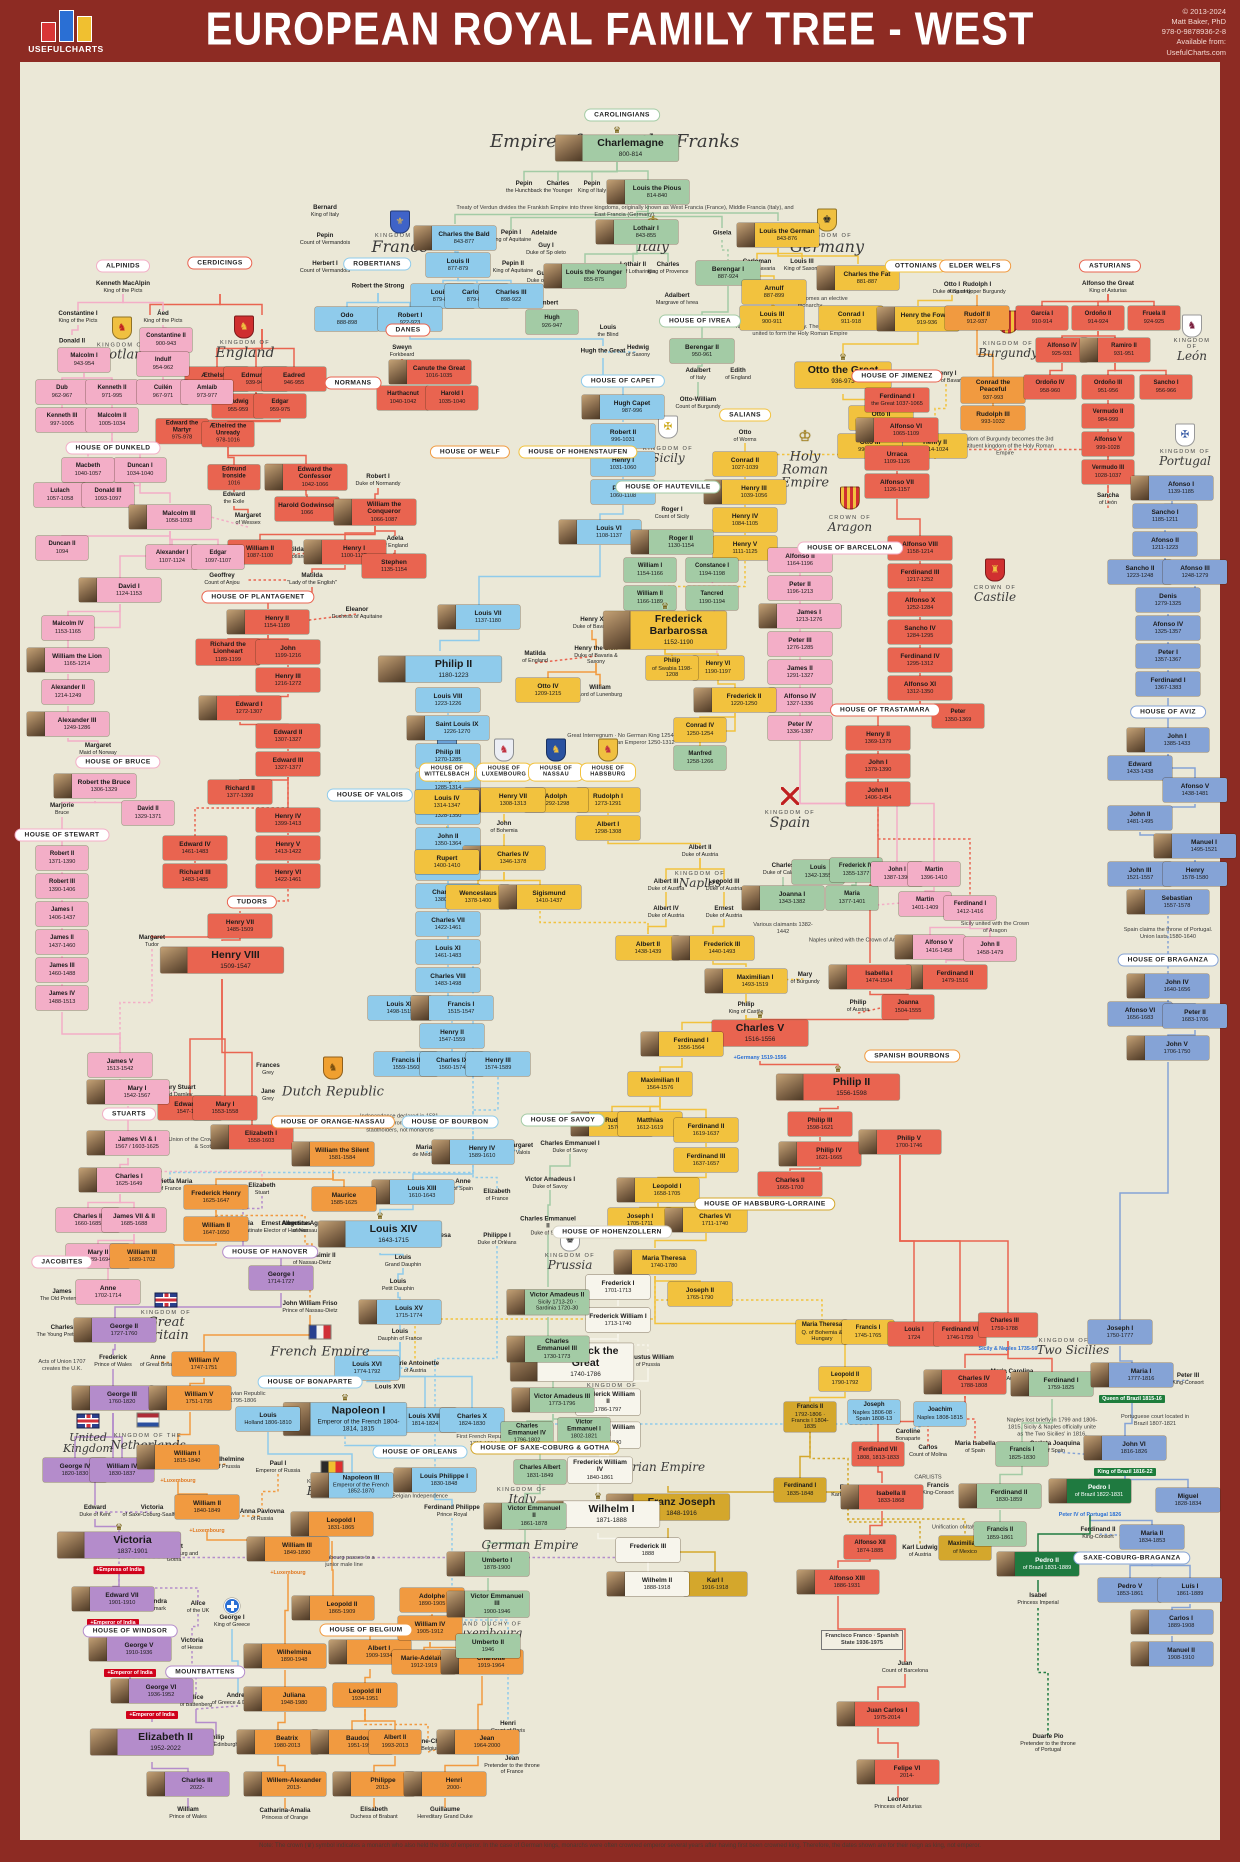 The height and width of the screenshot is (1862, 1240). I want to click on person-node: Henry I 1100-1135, so click(345, 552).